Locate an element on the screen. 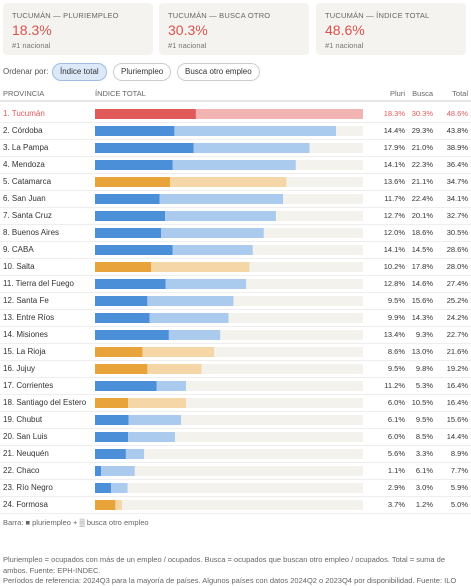 The image size is (471, 586). cell-value: 12.8% is located at coordinates (395, 283).